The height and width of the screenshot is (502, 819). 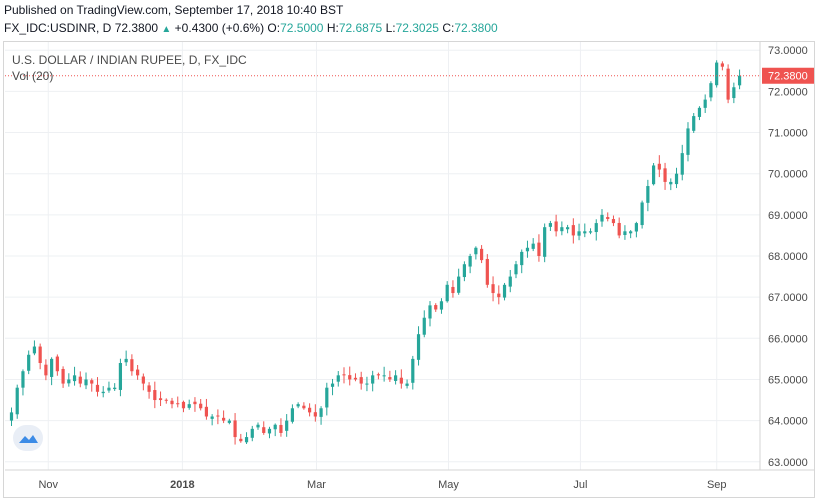 I want to click on y-tick-label: 67.0000, so click(x=788, y=298).